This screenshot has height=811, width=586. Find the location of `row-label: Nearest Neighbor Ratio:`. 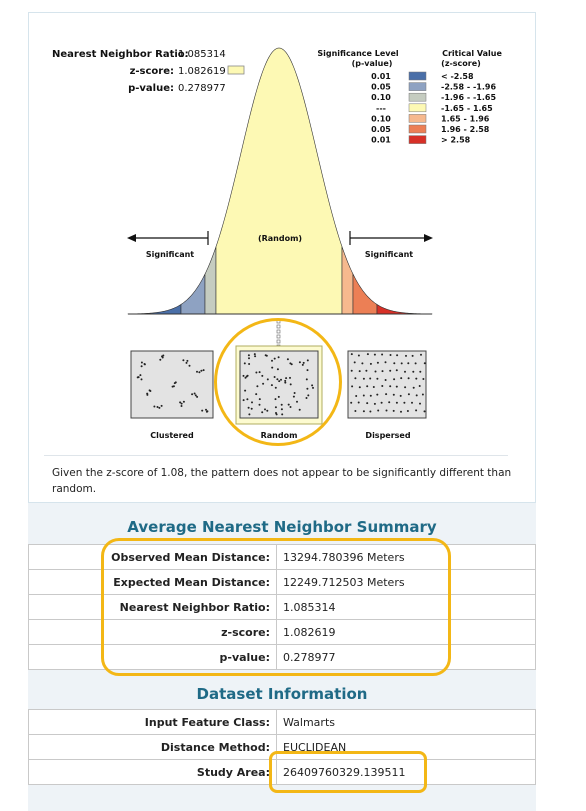

row-label: Nearest Neighbor Ratio: is located at coordinates (152, 607).